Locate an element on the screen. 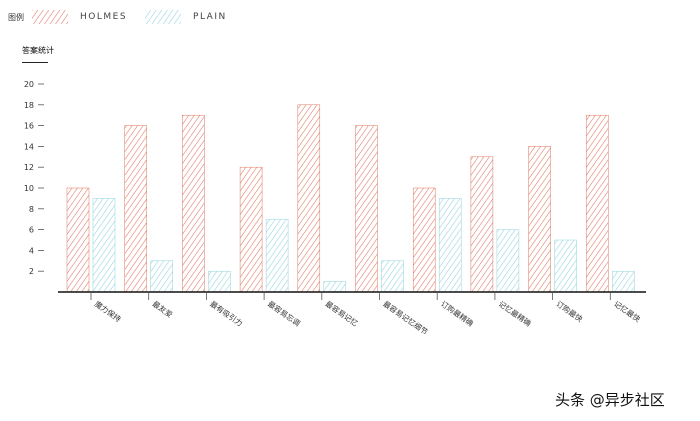  x-tick-label: 最友爱 is located at coordinates (163, 308).